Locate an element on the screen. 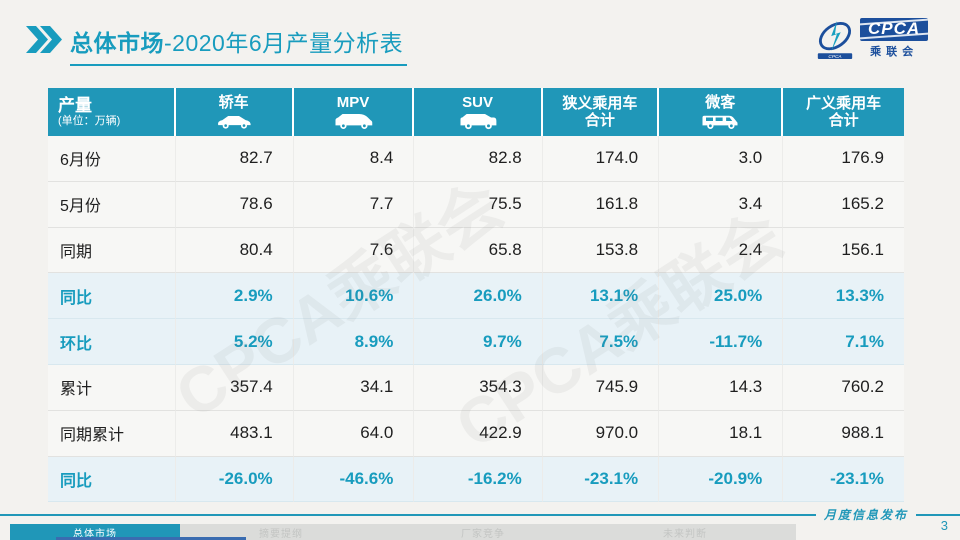 The height and width of the screenshot is (540, 960). data-cell: 13.1% is located at coordinates (601, 296).